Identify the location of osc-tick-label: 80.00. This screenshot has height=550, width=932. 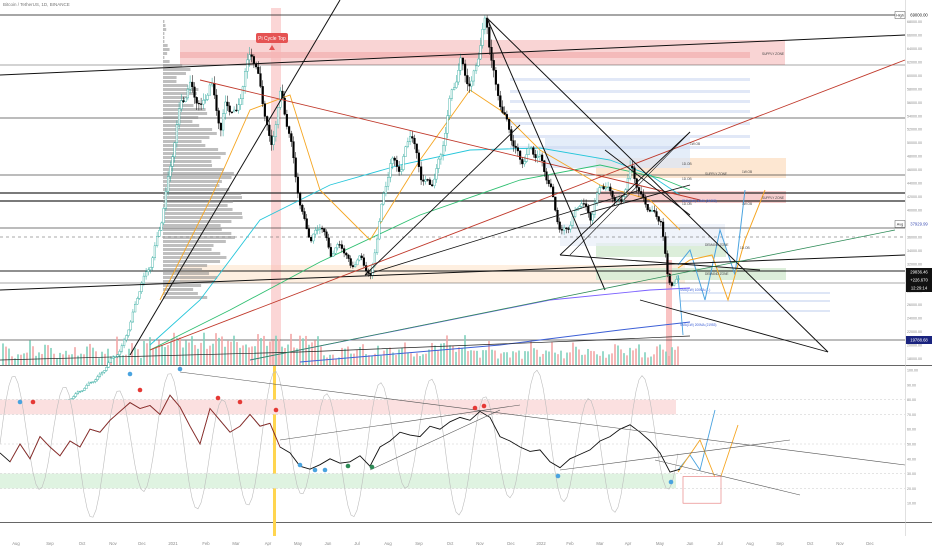
(911, 400).